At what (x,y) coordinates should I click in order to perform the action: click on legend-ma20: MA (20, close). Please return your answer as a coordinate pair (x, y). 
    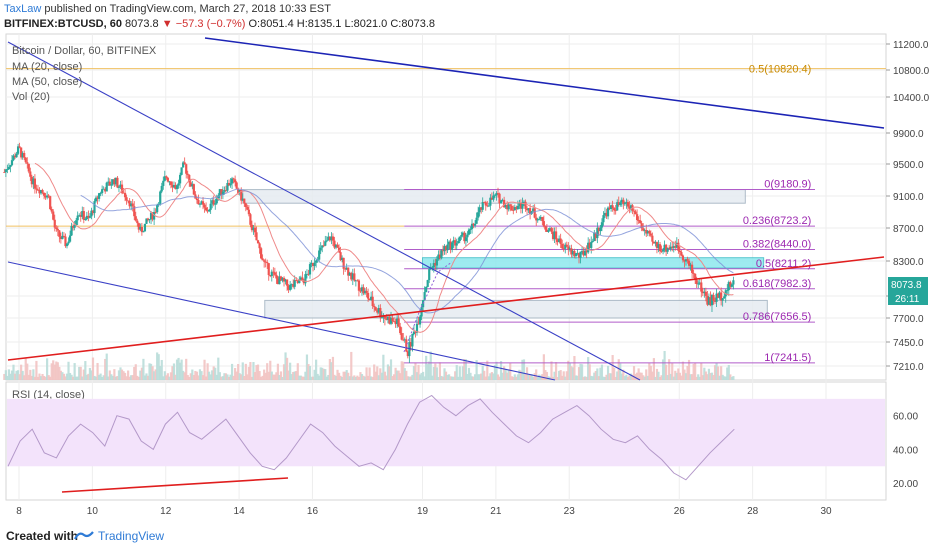
    Looking at the image, I should click on (47, 67).